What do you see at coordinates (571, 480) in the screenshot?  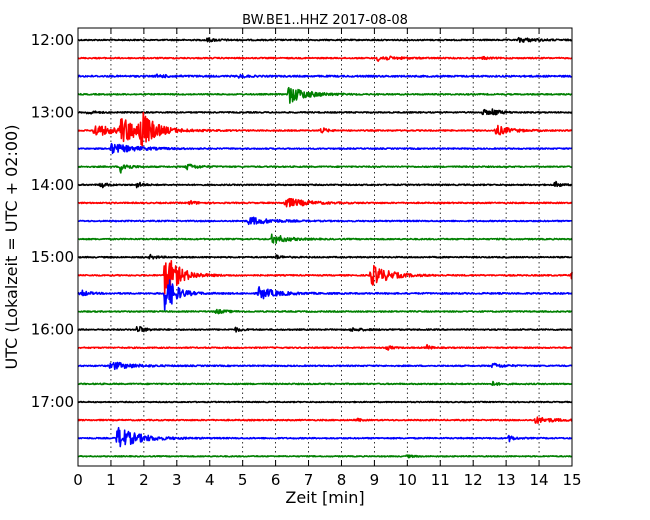 I see `x-tick-label-15: 15` at bounding box center [571, 480].